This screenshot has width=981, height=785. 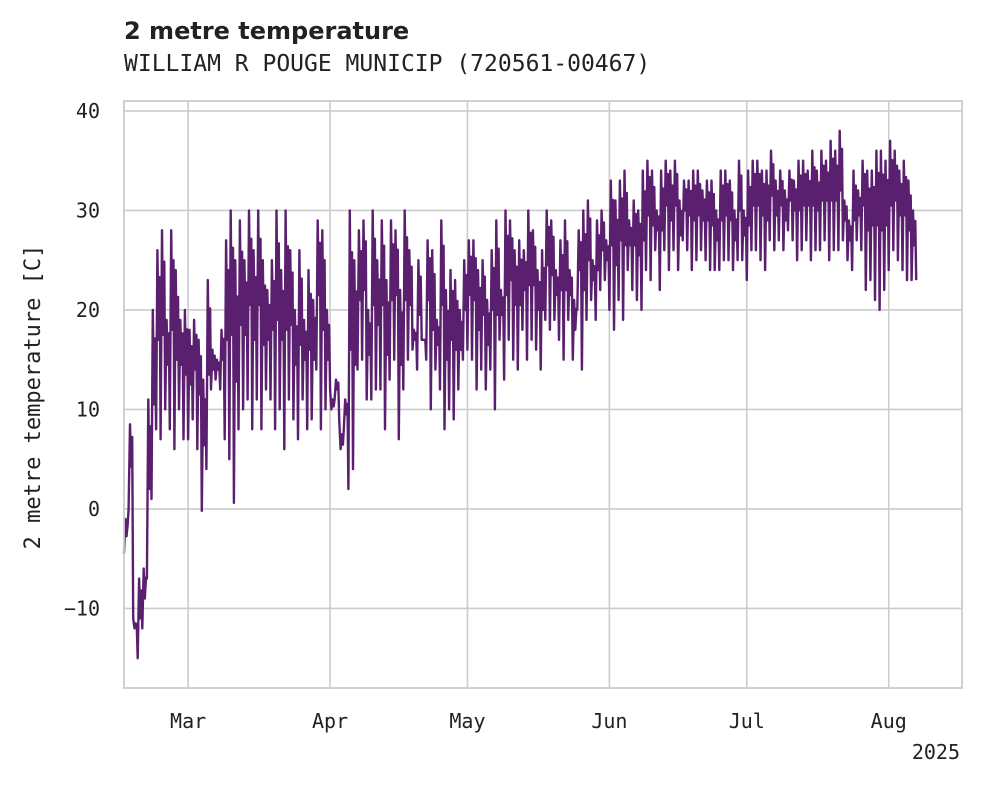 What do you see at coordinates (467, 721) in the screenshot?
I see `x-tick-label: May` at bounding box center [467, 721].